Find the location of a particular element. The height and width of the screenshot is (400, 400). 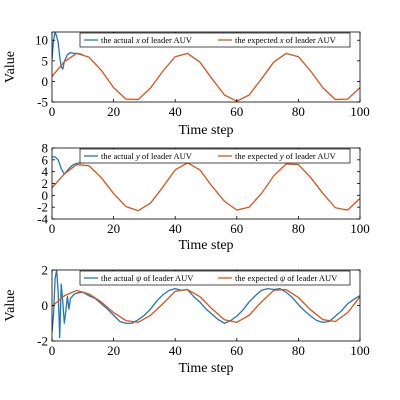

y-tick-label: 5 is located at coordinates (45, 60).